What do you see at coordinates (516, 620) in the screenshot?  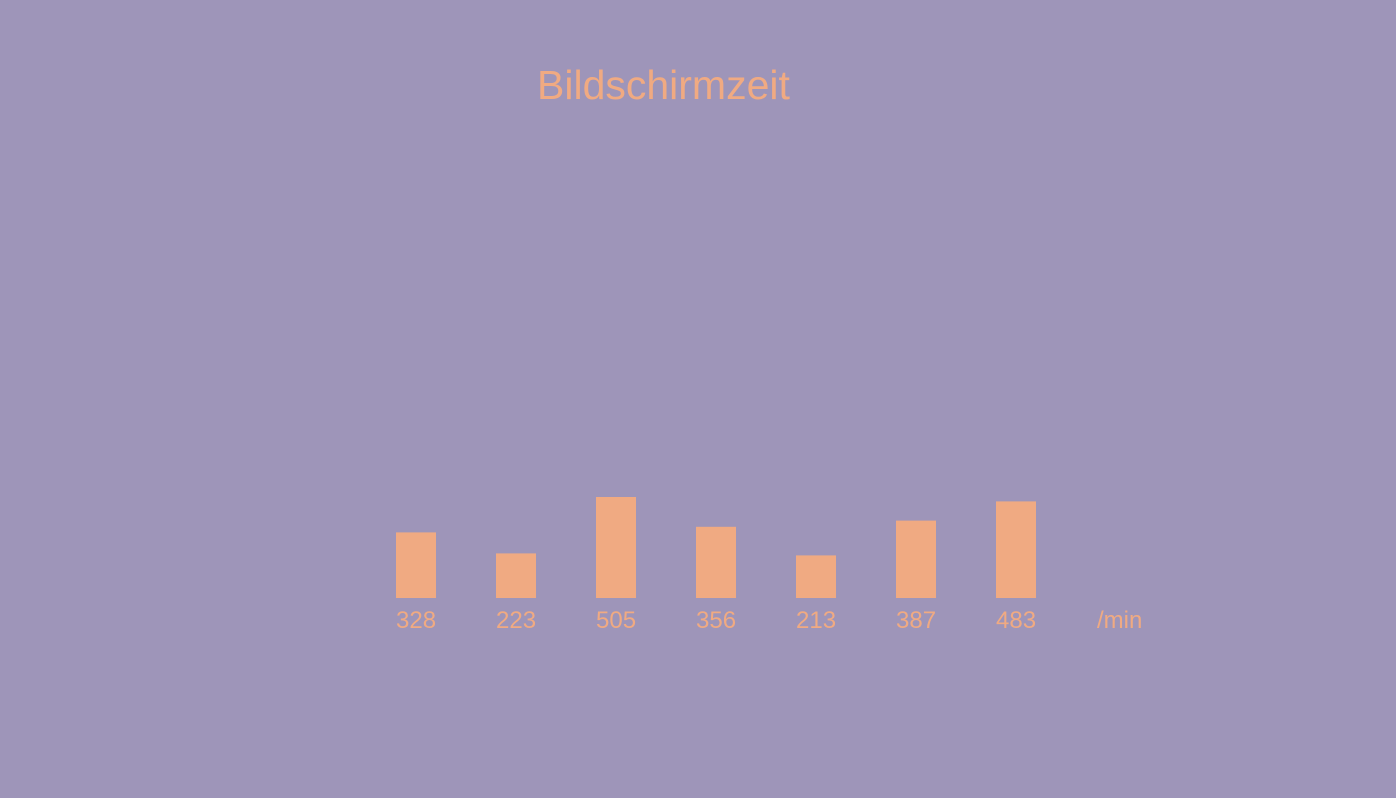 I see `bar-value-label-2: 223` at bounding box center [516, 620].